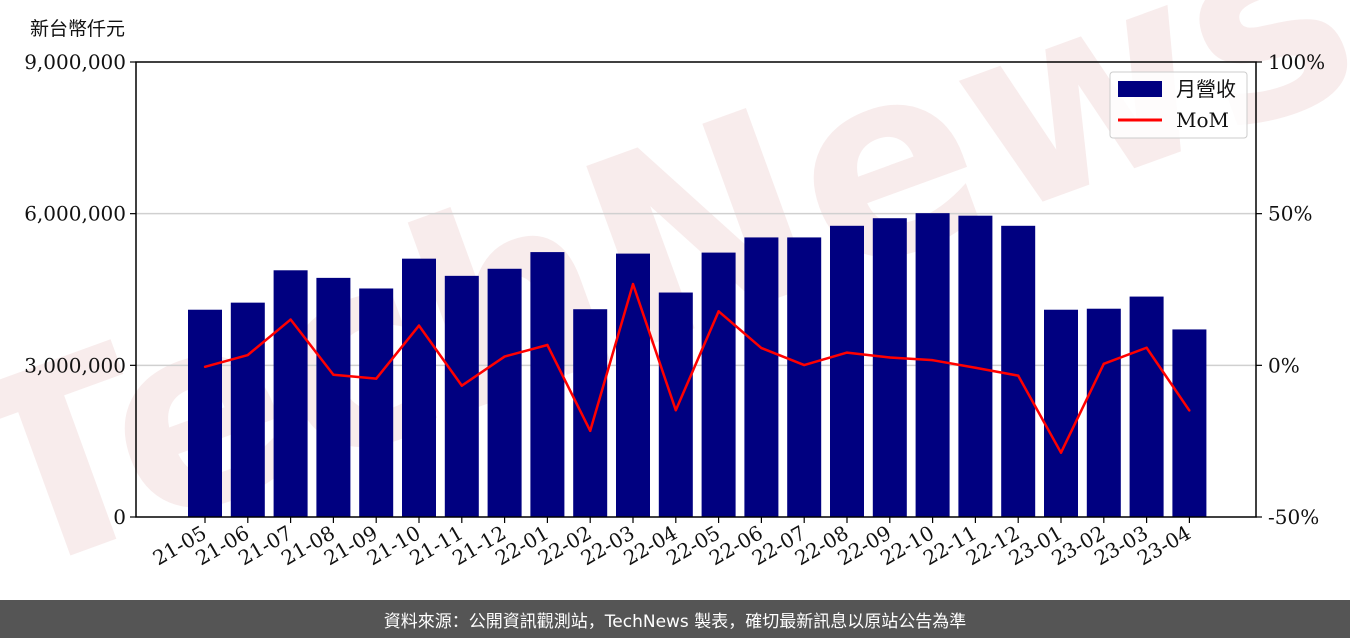 The height and width of the screenshot is (638, 1350). Describe the element at coordinates (1206, 89) in the screenshot. I see `legend-label-revenue: 月營收` at that location.